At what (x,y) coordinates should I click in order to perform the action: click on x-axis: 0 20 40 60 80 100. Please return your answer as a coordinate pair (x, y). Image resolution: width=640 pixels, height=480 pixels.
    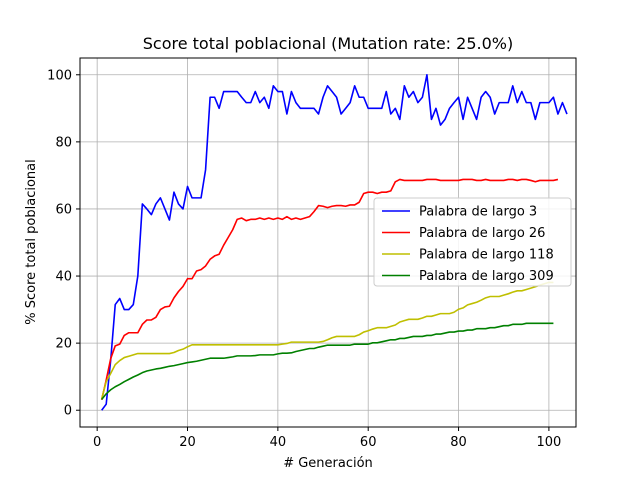
    Looking at the image, I should click on (327, 438).